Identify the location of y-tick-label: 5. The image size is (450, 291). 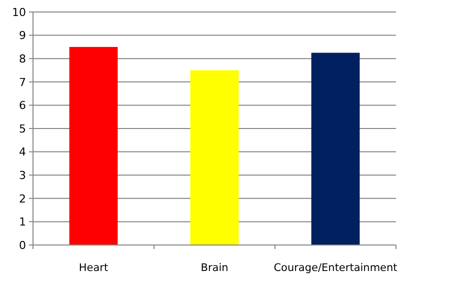
(22, 129).